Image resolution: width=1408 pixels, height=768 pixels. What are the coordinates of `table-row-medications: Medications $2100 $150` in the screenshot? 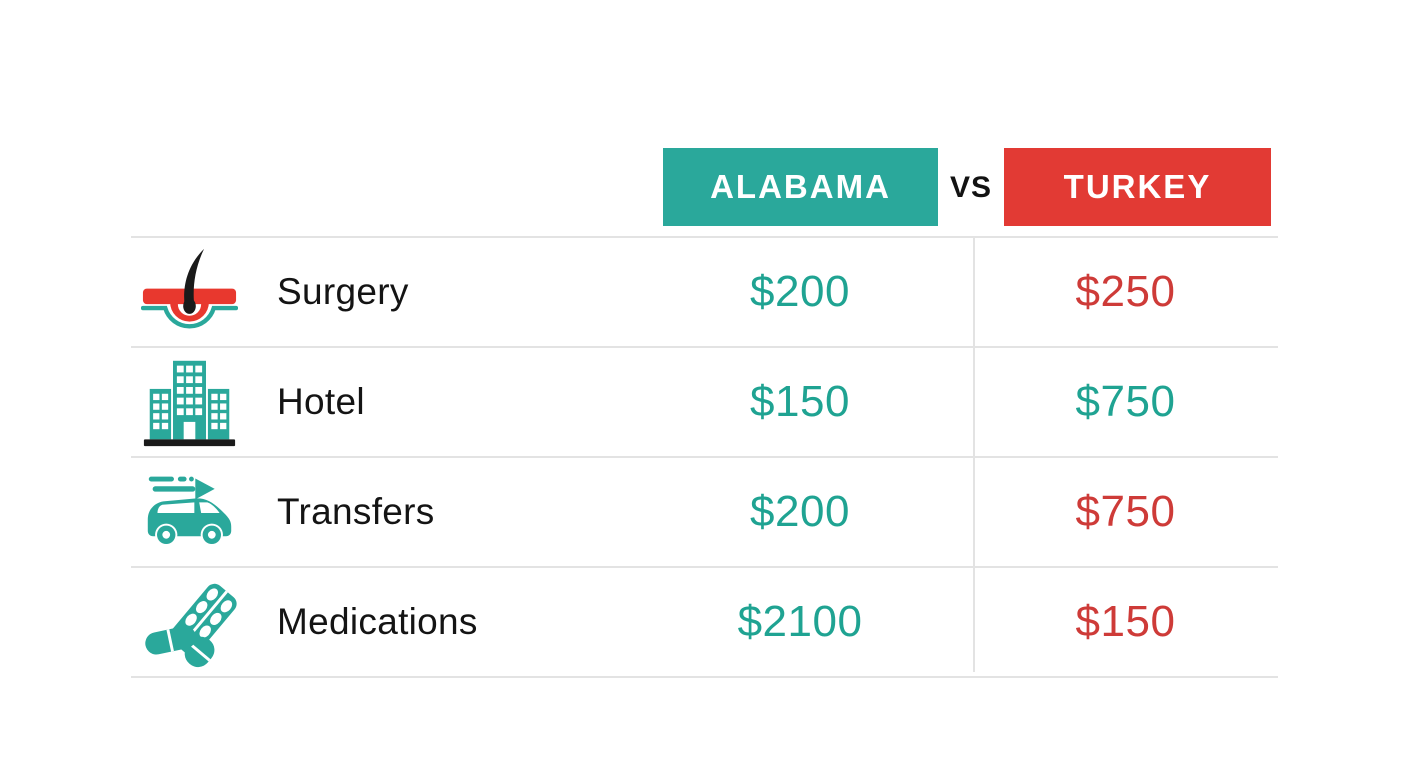 It's located at (704, 623).